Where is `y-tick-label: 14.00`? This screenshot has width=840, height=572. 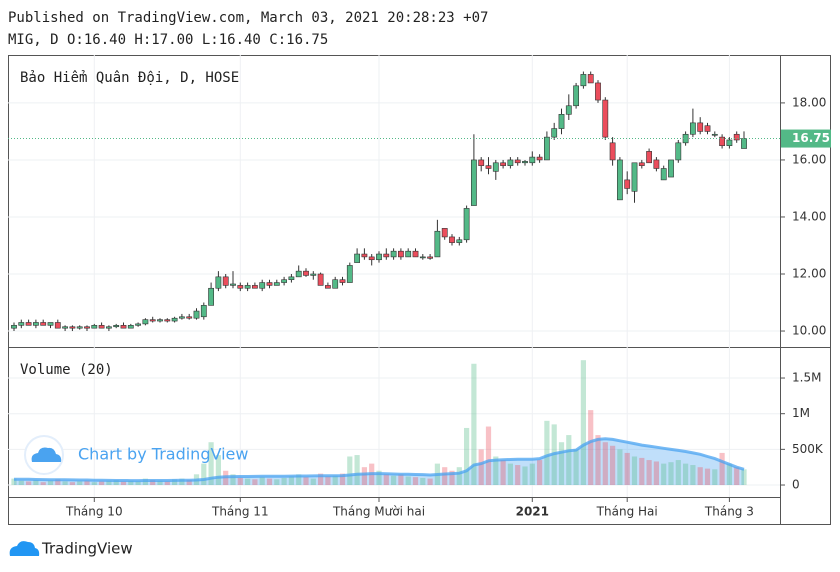 y-tick-label: 14.00 is located at coordinates (809, 216).